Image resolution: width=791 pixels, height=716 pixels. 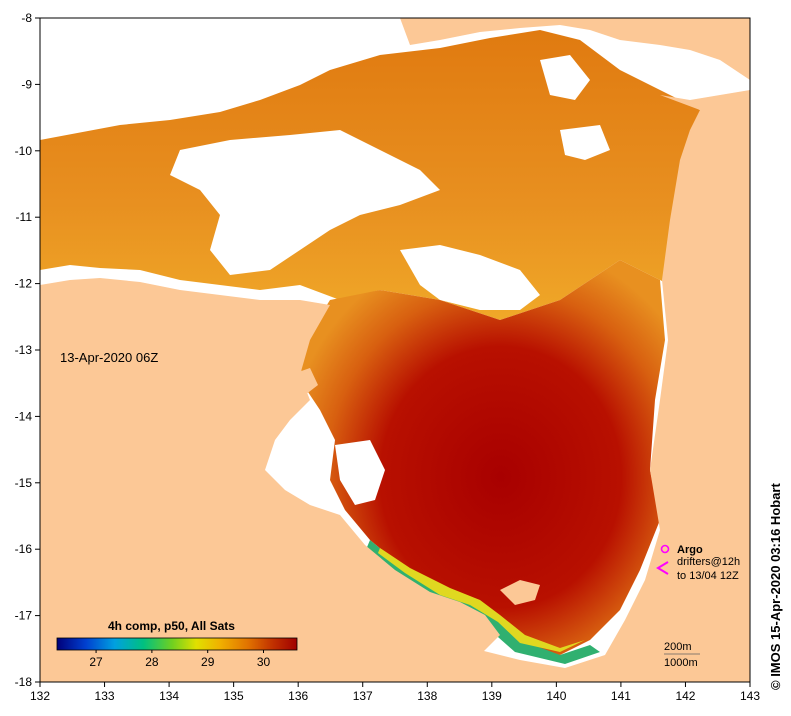 I want to click on colorbar-tick-label: 28, so click(x=152, y=662).